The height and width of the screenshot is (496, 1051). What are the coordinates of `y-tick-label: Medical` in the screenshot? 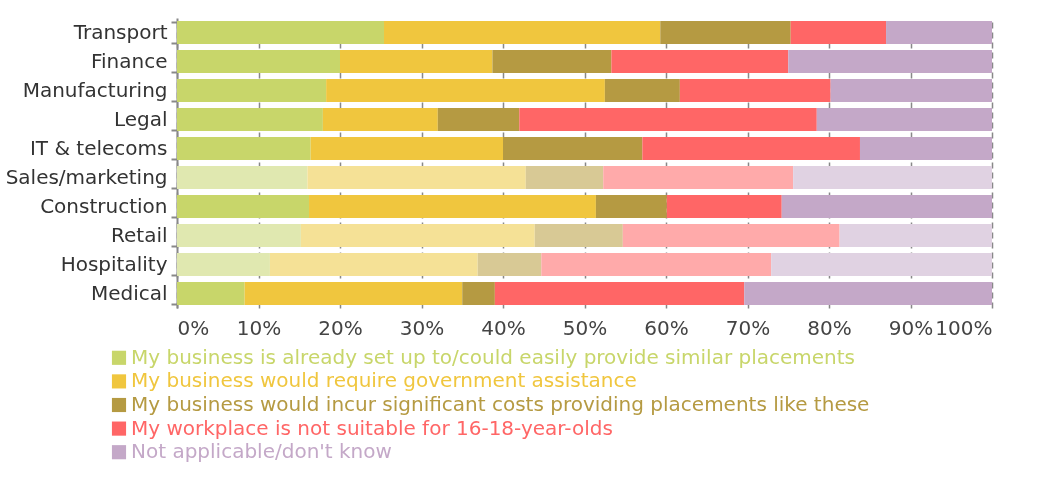 It's located at (129, 293).